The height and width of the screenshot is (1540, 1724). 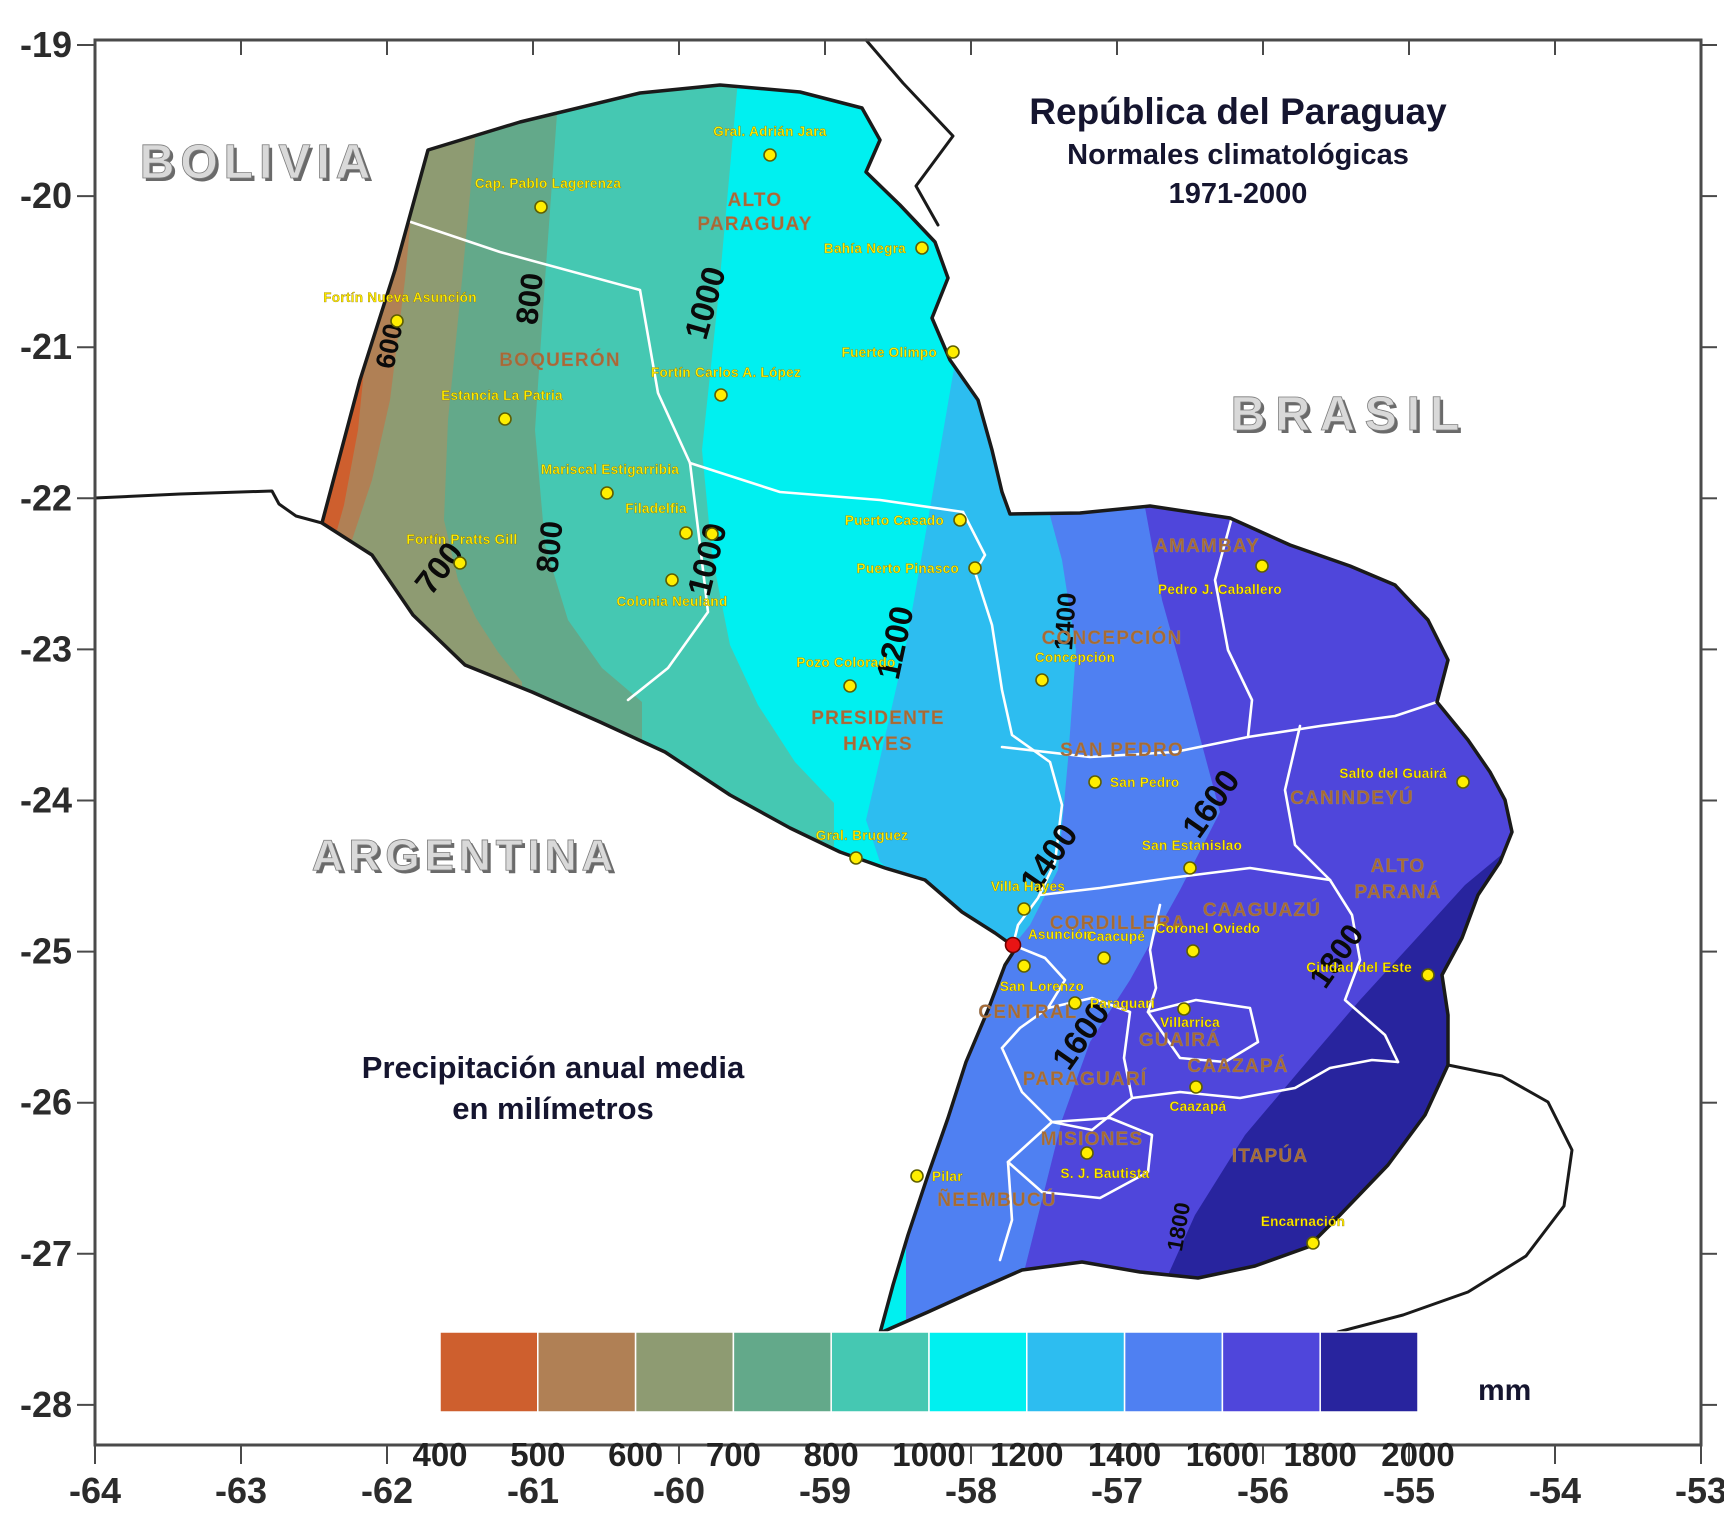 What do you see at coordinates (1192, 845) in the screenshot?
I see `station-label: San Estanislao` at bounding box center [1192, 845].